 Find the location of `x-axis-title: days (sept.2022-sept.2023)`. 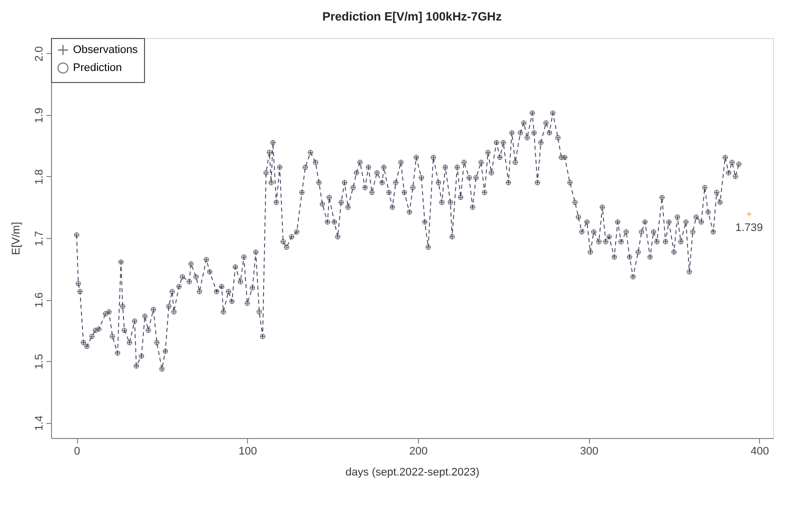

x-axis-title: days (sept.2022-sept.2023) is located at coordinates (413, 472).